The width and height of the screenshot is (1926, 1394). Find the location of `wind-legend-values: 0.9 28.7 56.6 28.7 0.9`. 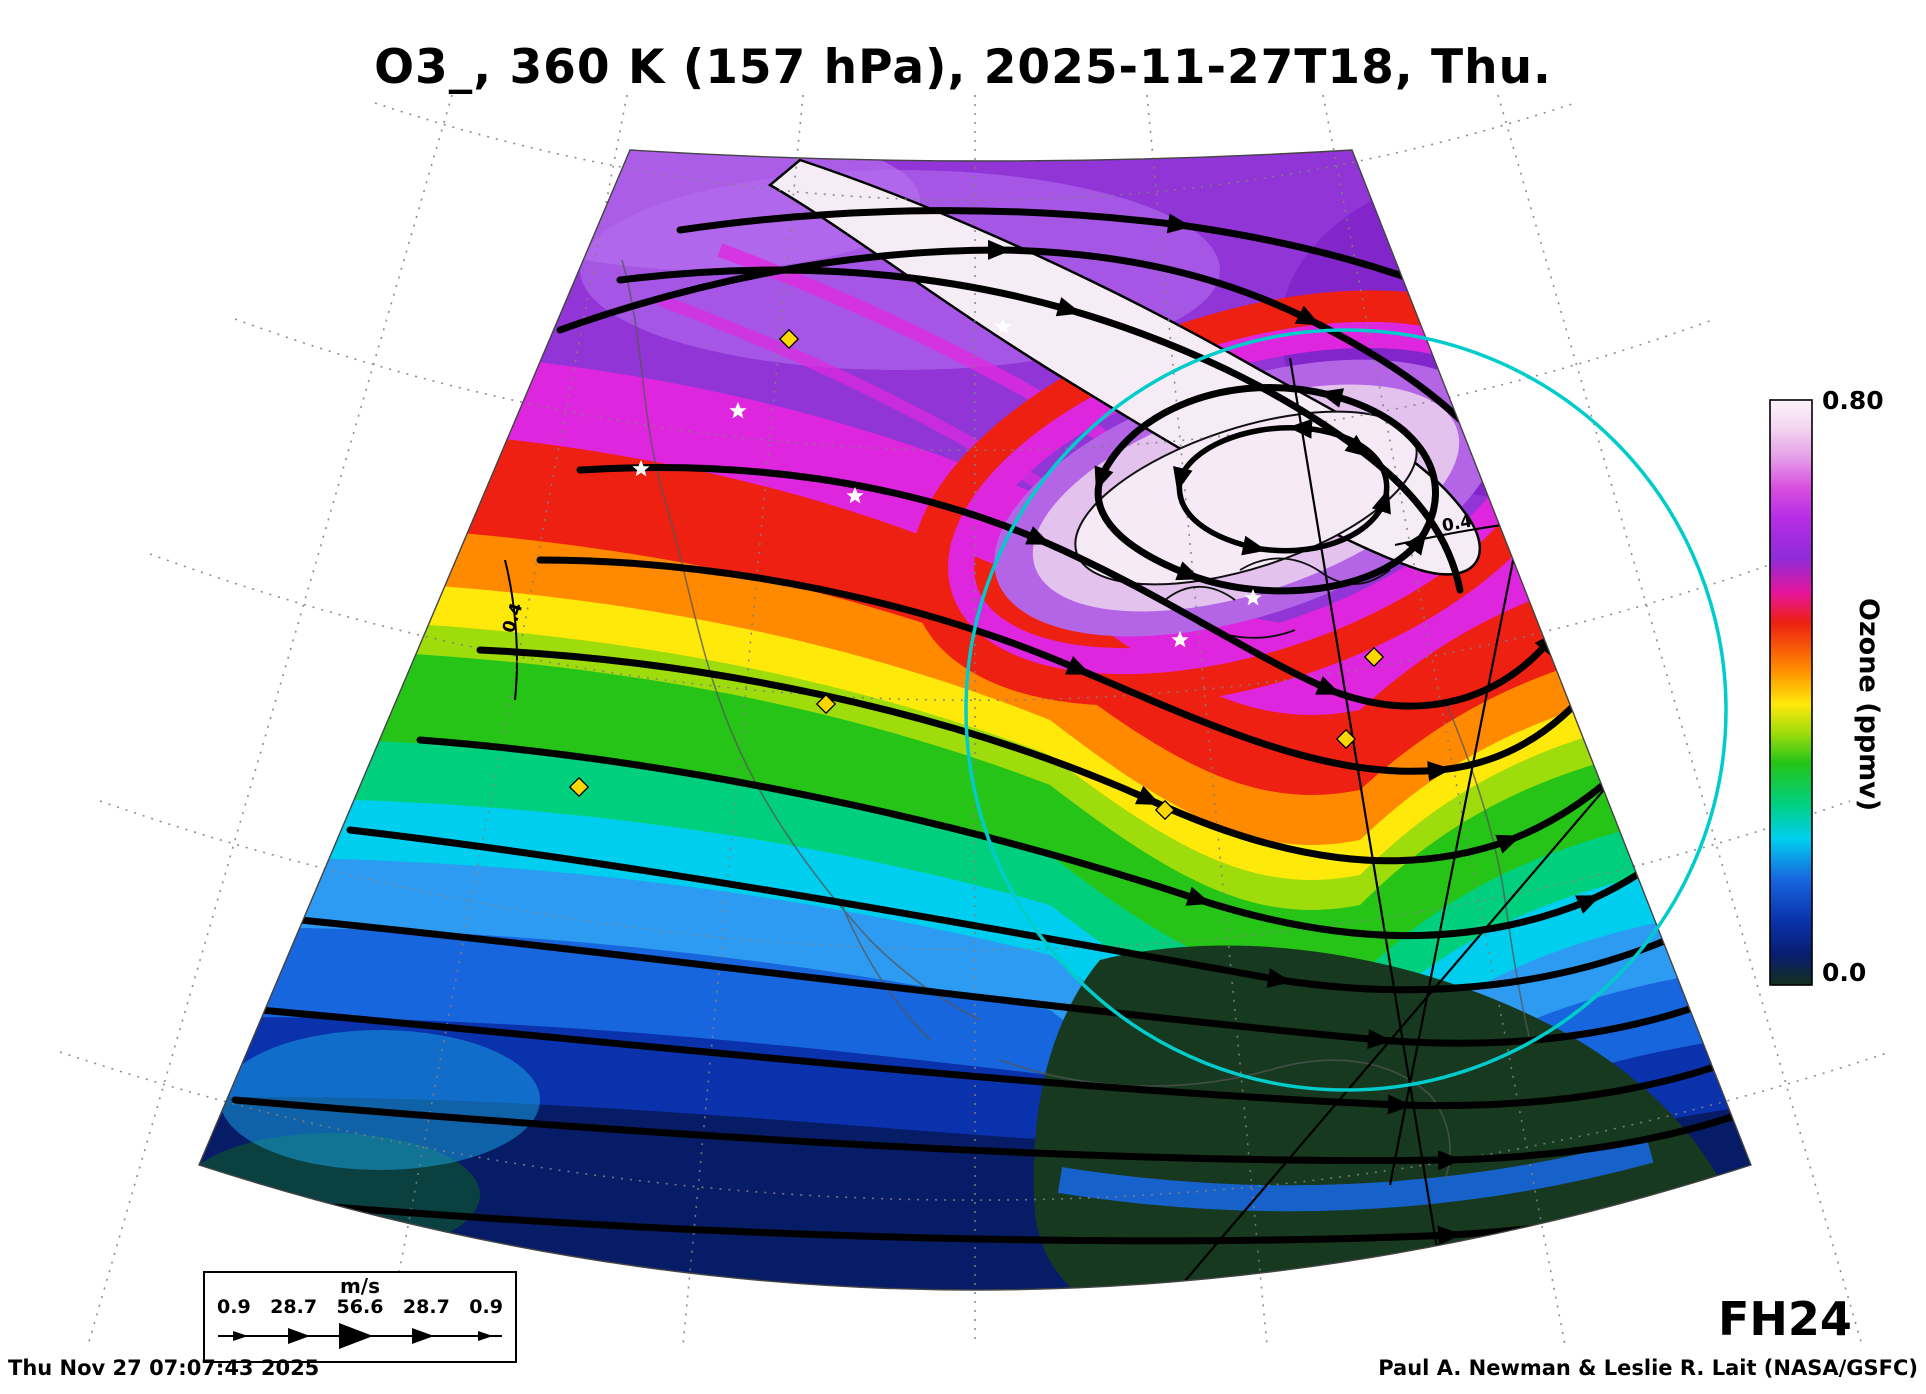

wind-legend-values: 0.9 28.7 56.6 28.7 0.9 is located at coordinates (360, 1307).